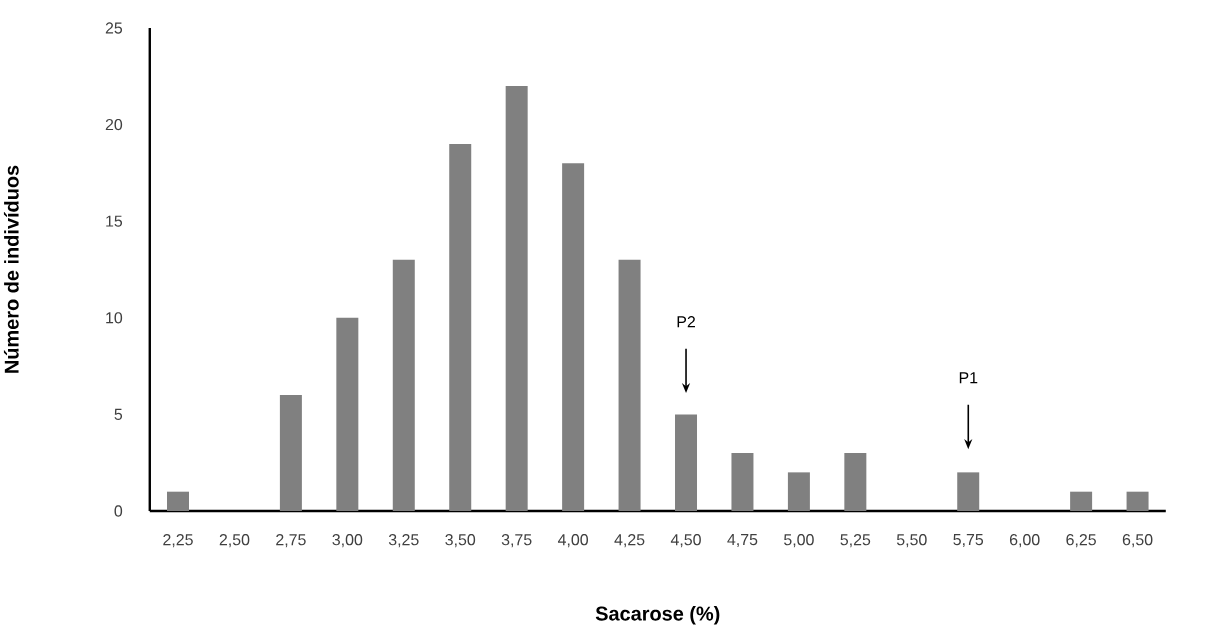  What do you see at coordinates (968, 378) in the screenshot?
I see `annotation: P1` at bounding box center [968, 378].